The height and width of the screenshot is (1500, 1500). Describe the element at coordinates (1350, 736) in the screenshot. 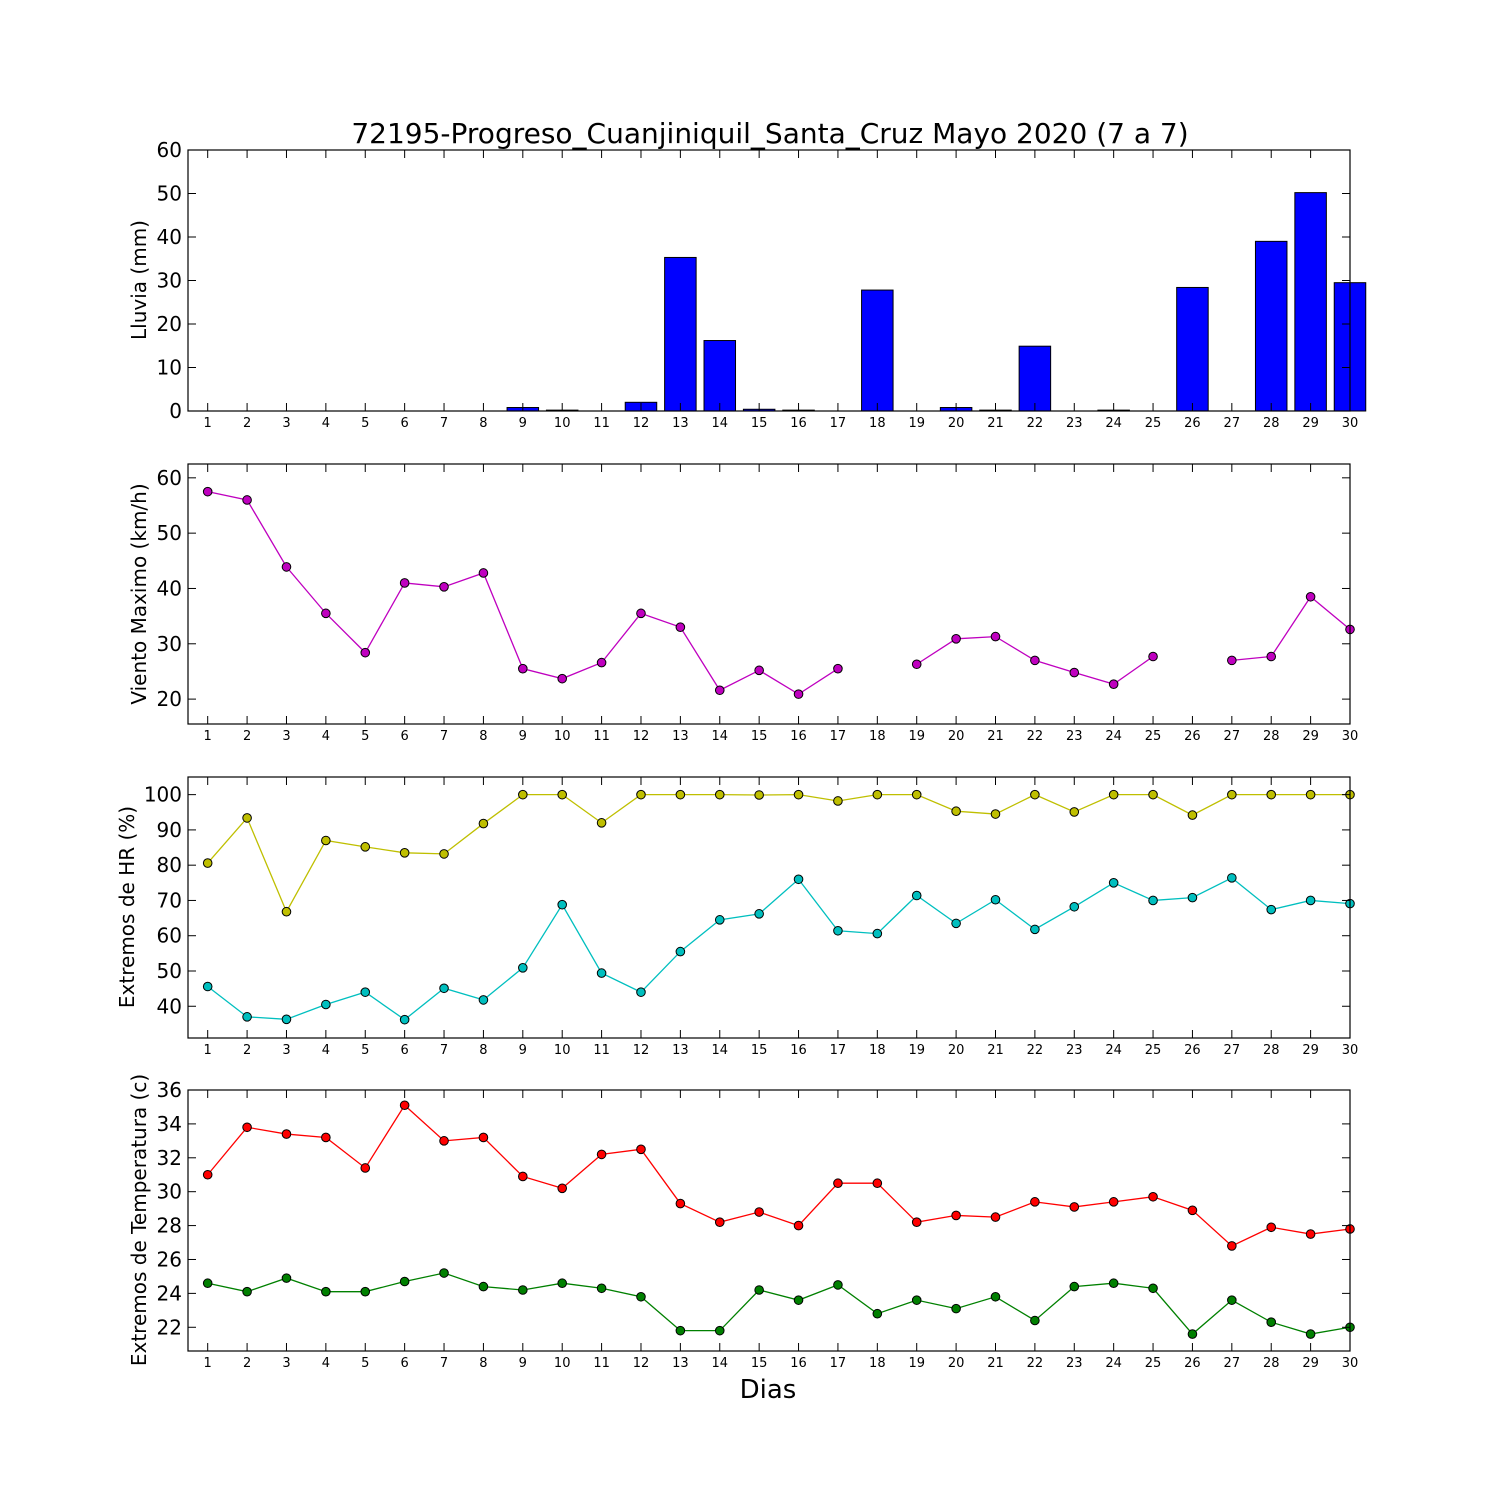

I see `wind-xtick-label: 30` at that location.